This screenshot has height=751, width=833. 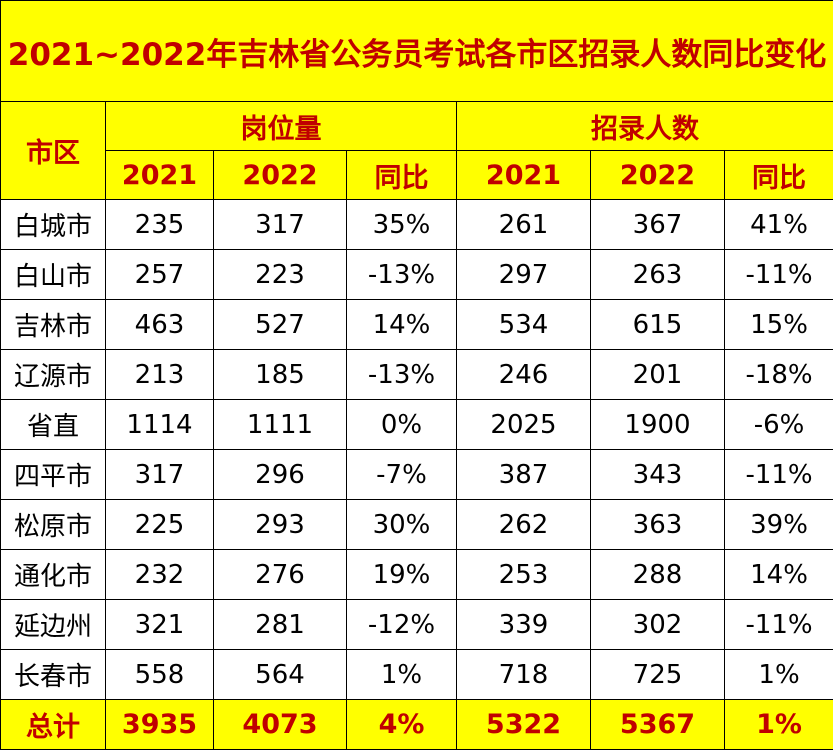 I want to click on cell-positions-2021: 317, so click(x=159, y=474).